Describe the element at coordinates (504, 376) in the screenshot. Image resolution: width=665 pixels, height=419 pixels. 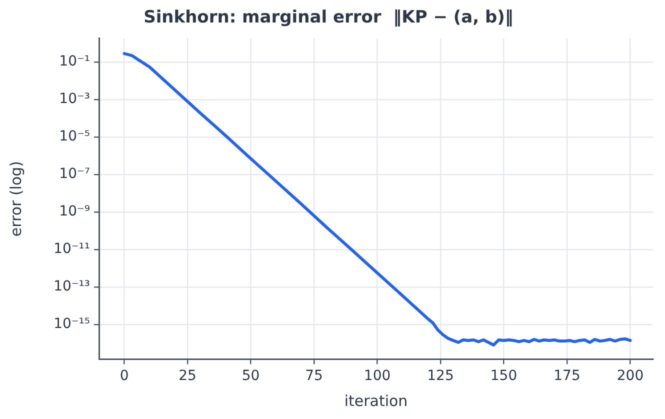
I see `x-tick-label: 150` at that location.